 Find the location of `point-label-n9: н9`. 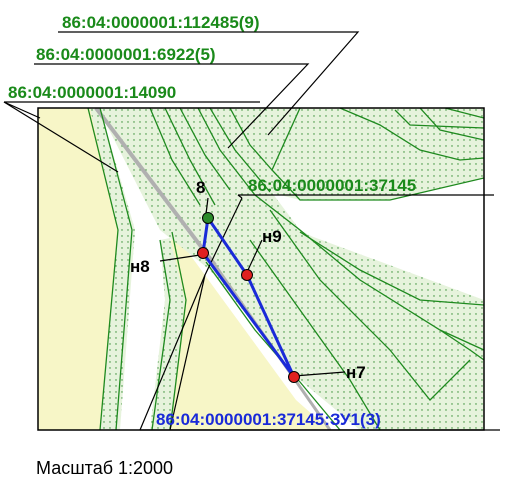

point-label-n9: н9 is located at coordinates (272, 236).